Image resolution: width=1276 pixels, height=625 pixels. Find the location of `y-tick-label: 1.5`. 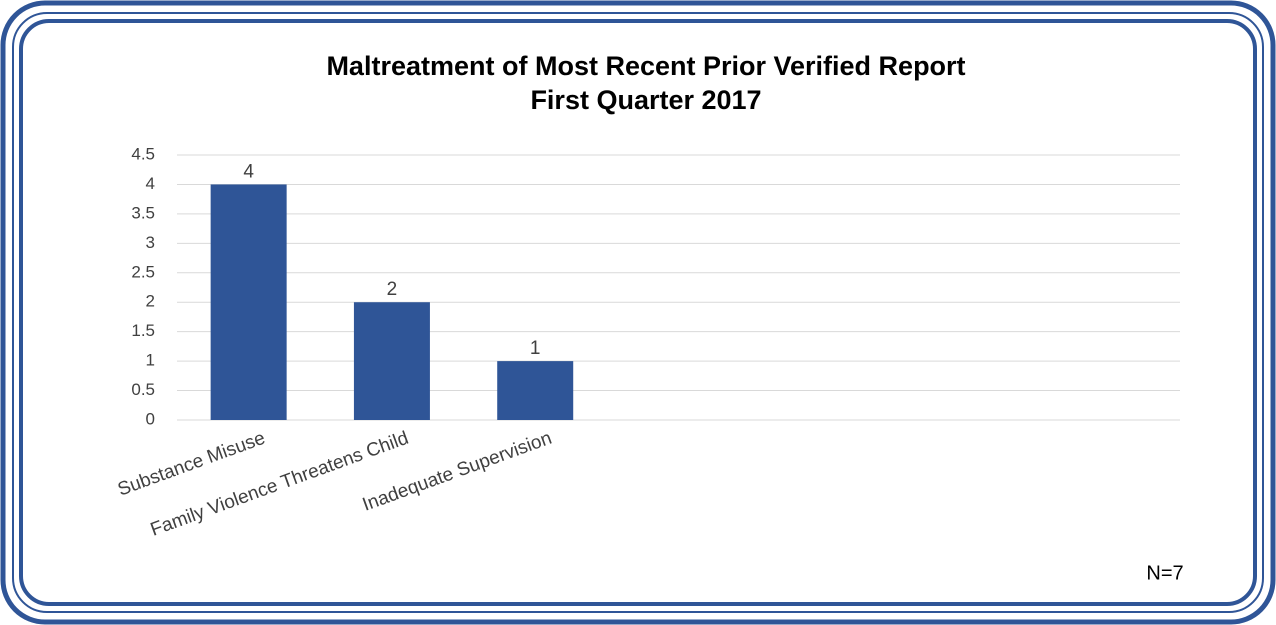

y-tick-label: 1.5 is located at coordinates (143, 330).